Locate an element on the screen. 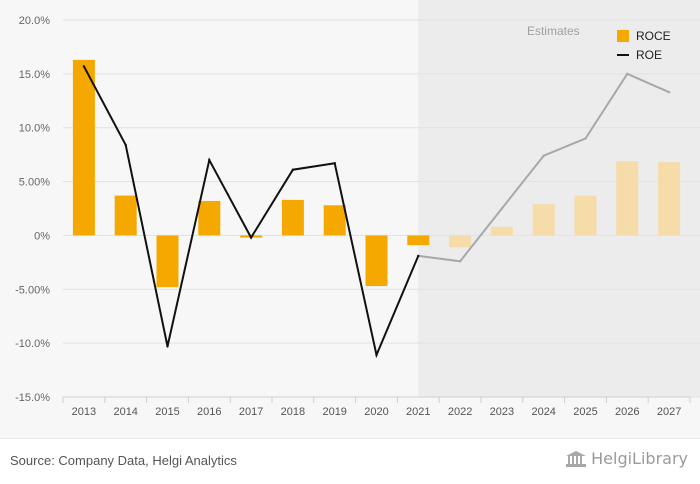 The height and width of the screenshot is (484, 700). x-tick-label: 2026 is located at coordinates (627, 412).